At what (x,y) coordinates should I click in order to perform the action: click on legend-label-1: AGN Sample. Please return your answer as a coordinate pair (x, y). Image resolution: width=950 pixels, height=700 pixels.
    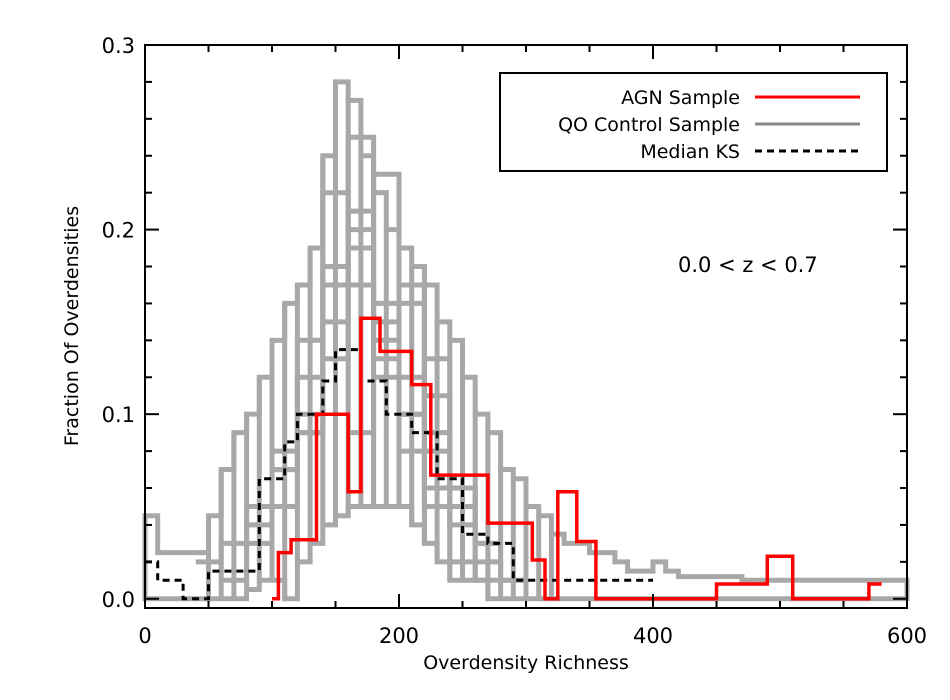
    Looking at the image, I should click on (680, 98).